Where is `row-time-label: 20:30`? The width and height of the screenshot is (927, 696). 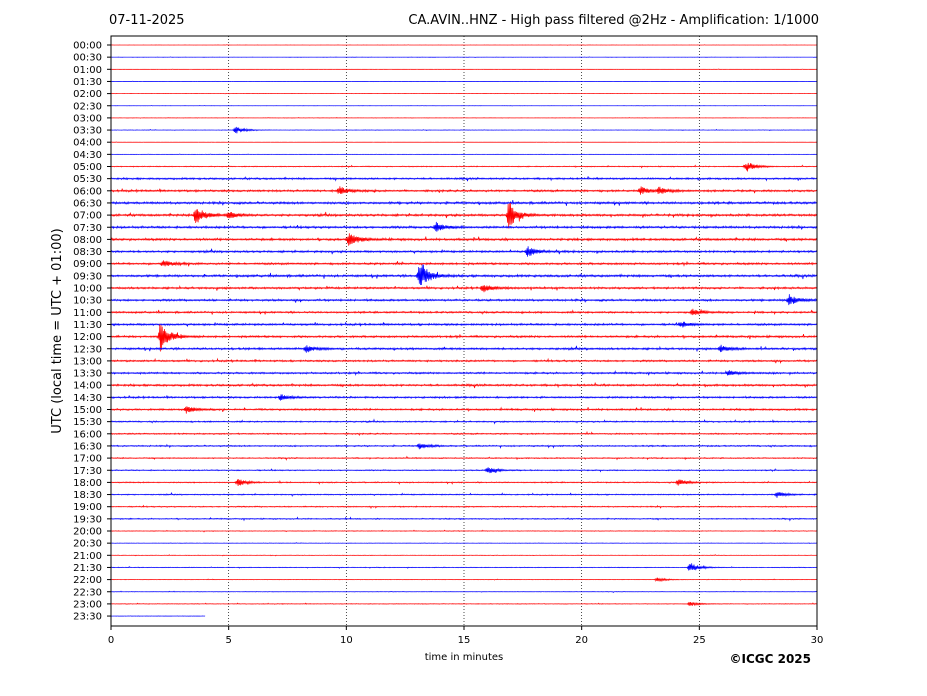 row-time-label: 20:30 is located at coordinates (87, 544).